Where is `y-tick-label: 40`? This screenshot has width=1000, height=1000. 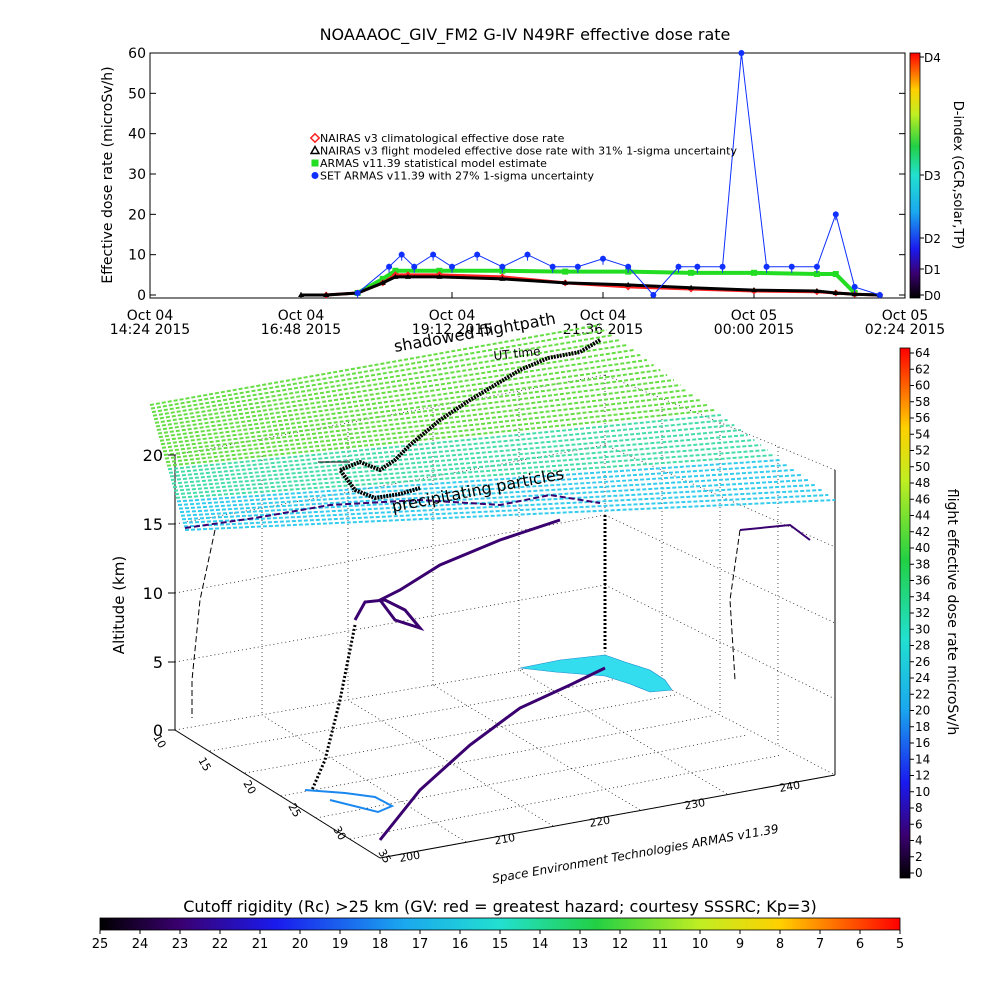 y-tick-label: 40 is located at coordinates (137, 135).